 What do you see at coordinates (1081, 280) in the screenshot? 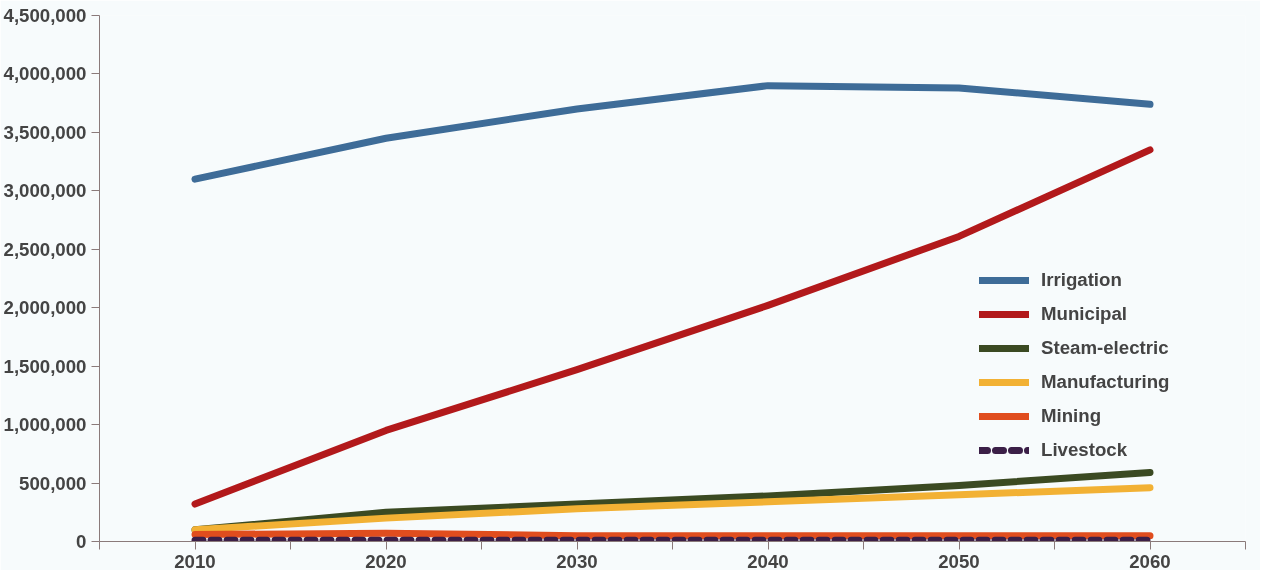
I see `legend-label: Irrigation` at bounding box center [1081, 280].